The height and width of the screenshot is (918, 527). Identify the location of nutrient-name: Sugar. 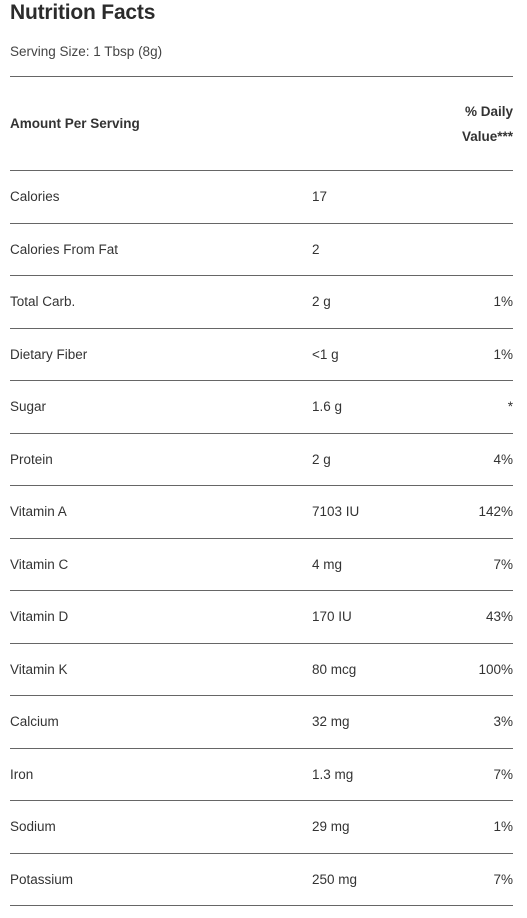
(161, 407).